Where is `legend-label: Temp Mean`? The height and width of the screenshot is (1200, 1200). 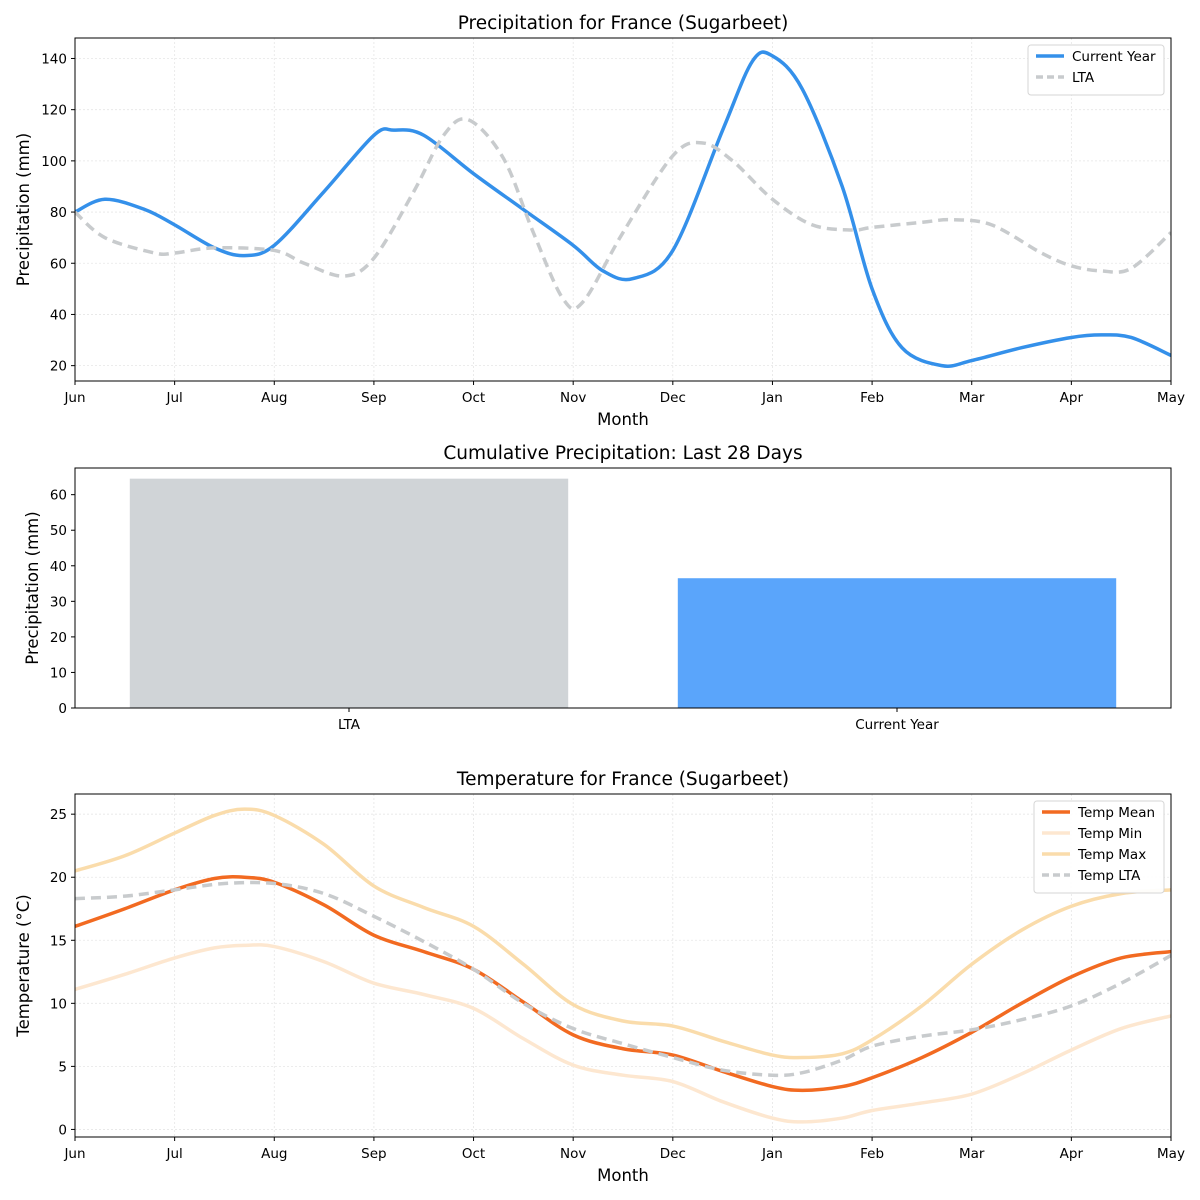 legend-label: Temp Mean is located at coordinates (1116, 813).